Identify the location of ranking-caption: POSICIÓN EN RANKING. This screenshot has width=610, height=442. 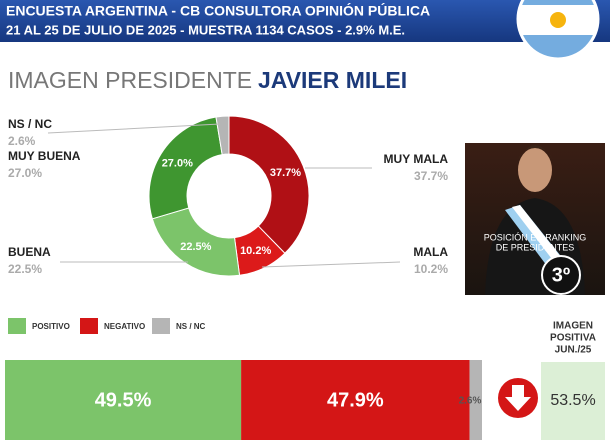
(535, 237).